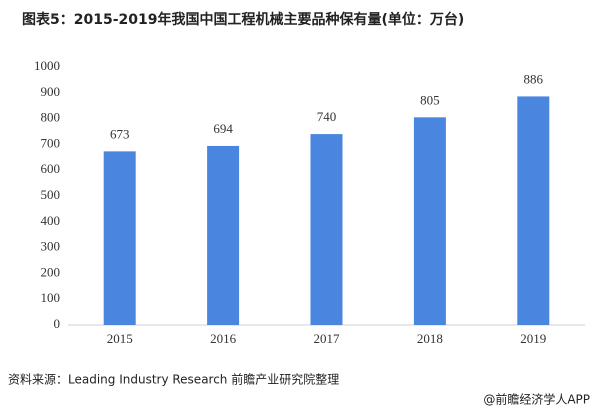  Describe the element at coordinates (430, 338) in the screenshot. I see `x-tick-label: 2018` at that location.